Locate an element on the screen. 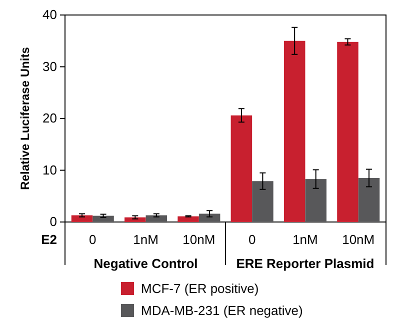 The width and height of the screenshot is (394, 323). text: ERE Reporter Plasmid is located at coordinates (305, 263).